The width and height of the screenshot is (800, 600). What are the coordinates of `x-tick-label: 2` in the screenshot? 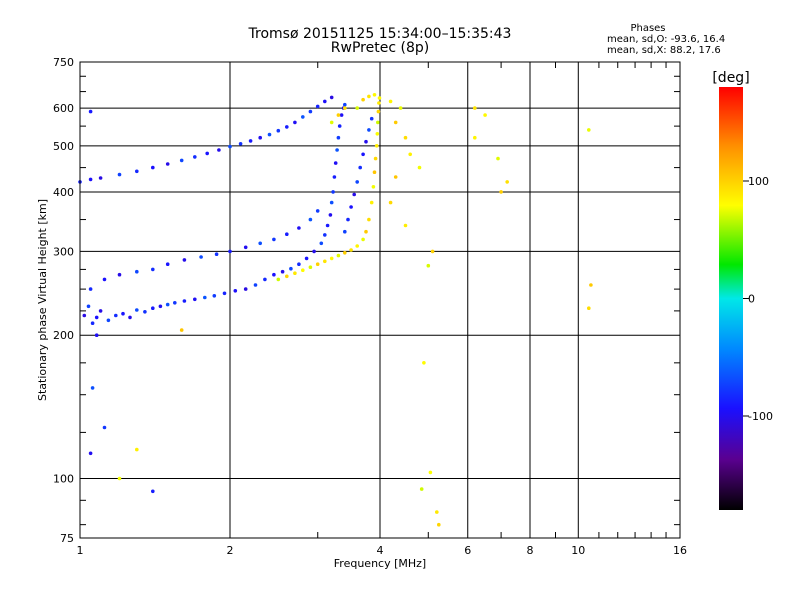 It's located at (230, 550).